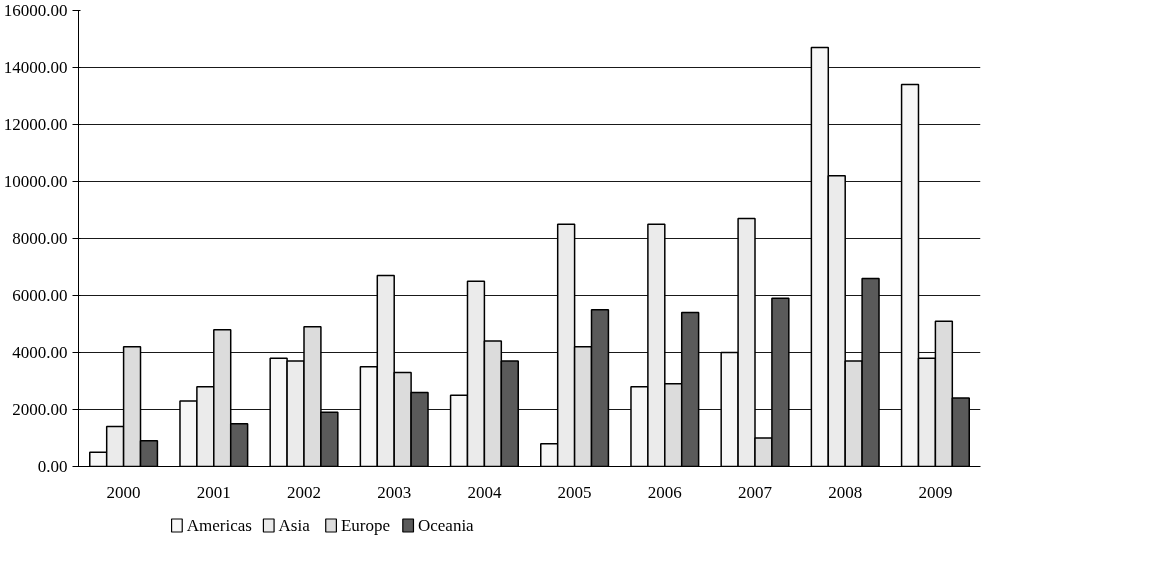 Image resolution: width=1155 pixels, height=562 pixels. What do you see at coordinates (935, 492) in the screenshot?
I see `x-tick-label: 2009` at bounding box center [935, 492].